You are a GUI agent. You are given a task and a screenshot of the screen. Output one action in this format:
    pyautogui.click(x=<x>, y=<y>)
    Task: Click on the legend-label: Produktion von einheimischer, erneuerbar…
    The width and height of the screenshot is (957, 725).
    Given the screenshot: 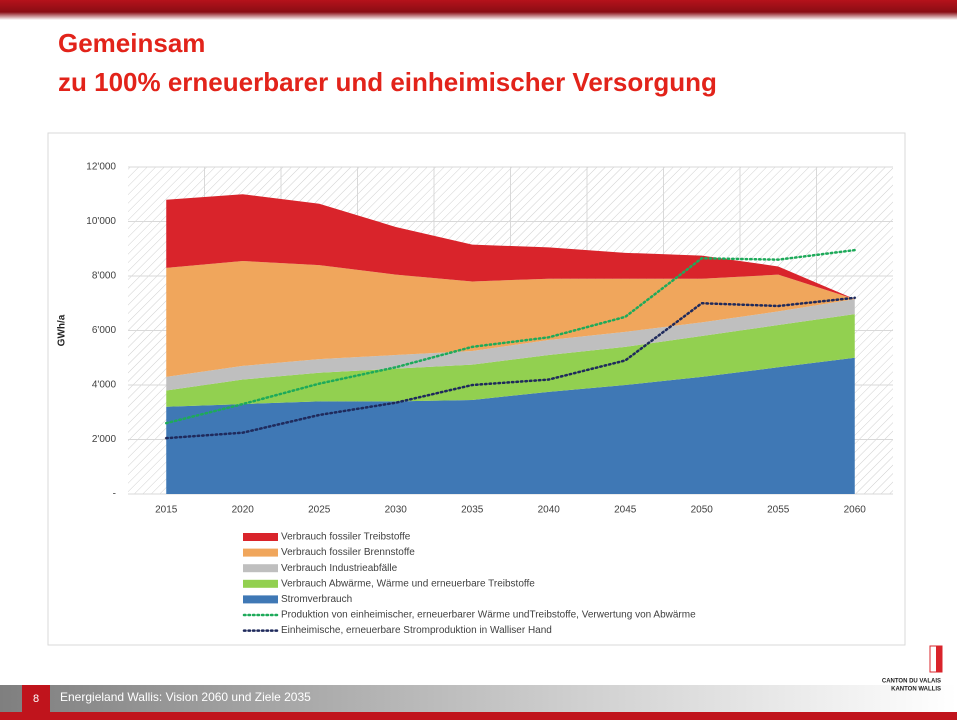 What is the action you would take?
    pyautogui.click(x=488, y=615)
    